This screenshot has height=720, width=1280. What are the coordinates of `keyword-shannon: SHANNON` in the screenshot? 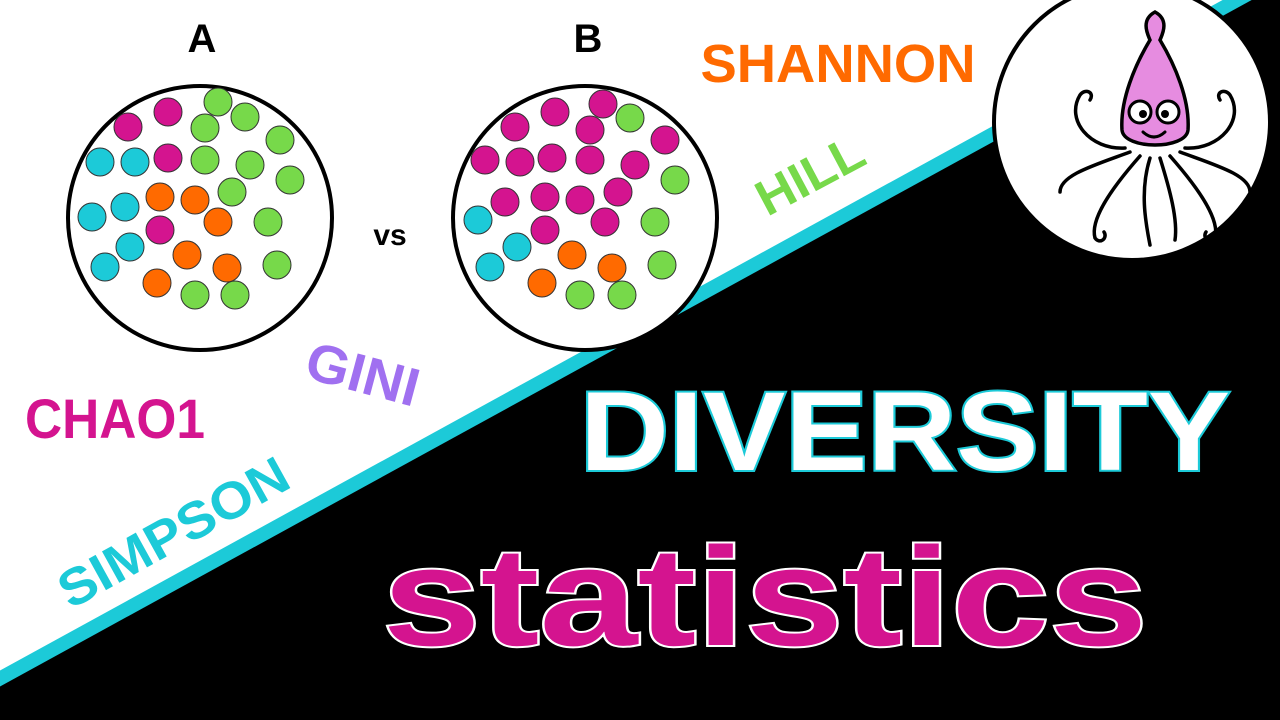 It's located at (838, 64).